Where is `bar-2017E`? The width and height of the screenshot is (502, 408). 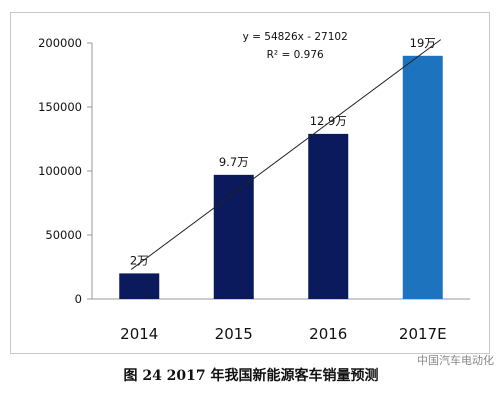 bar-2017E is located at coordinates (422, 177).